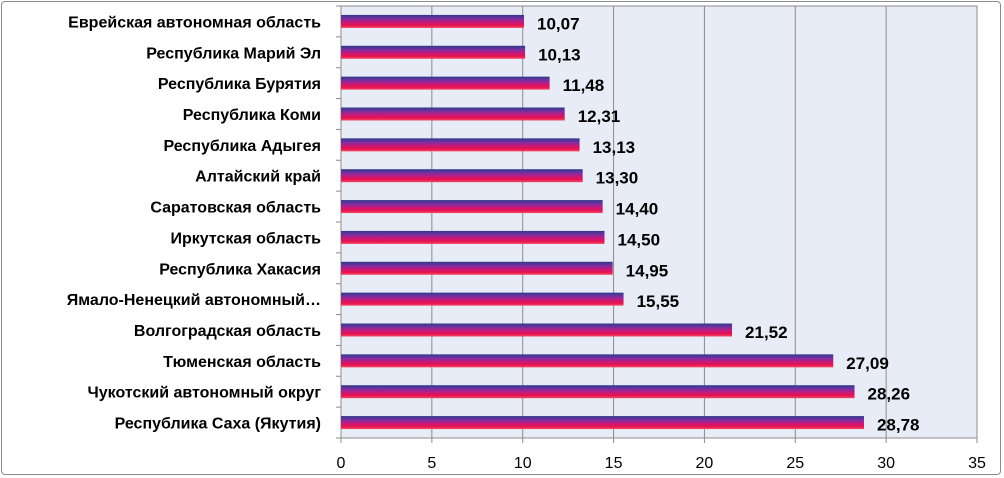 The image size is (1004, 478). I want to click on category-label: Алтайский край, so click(258, 177).